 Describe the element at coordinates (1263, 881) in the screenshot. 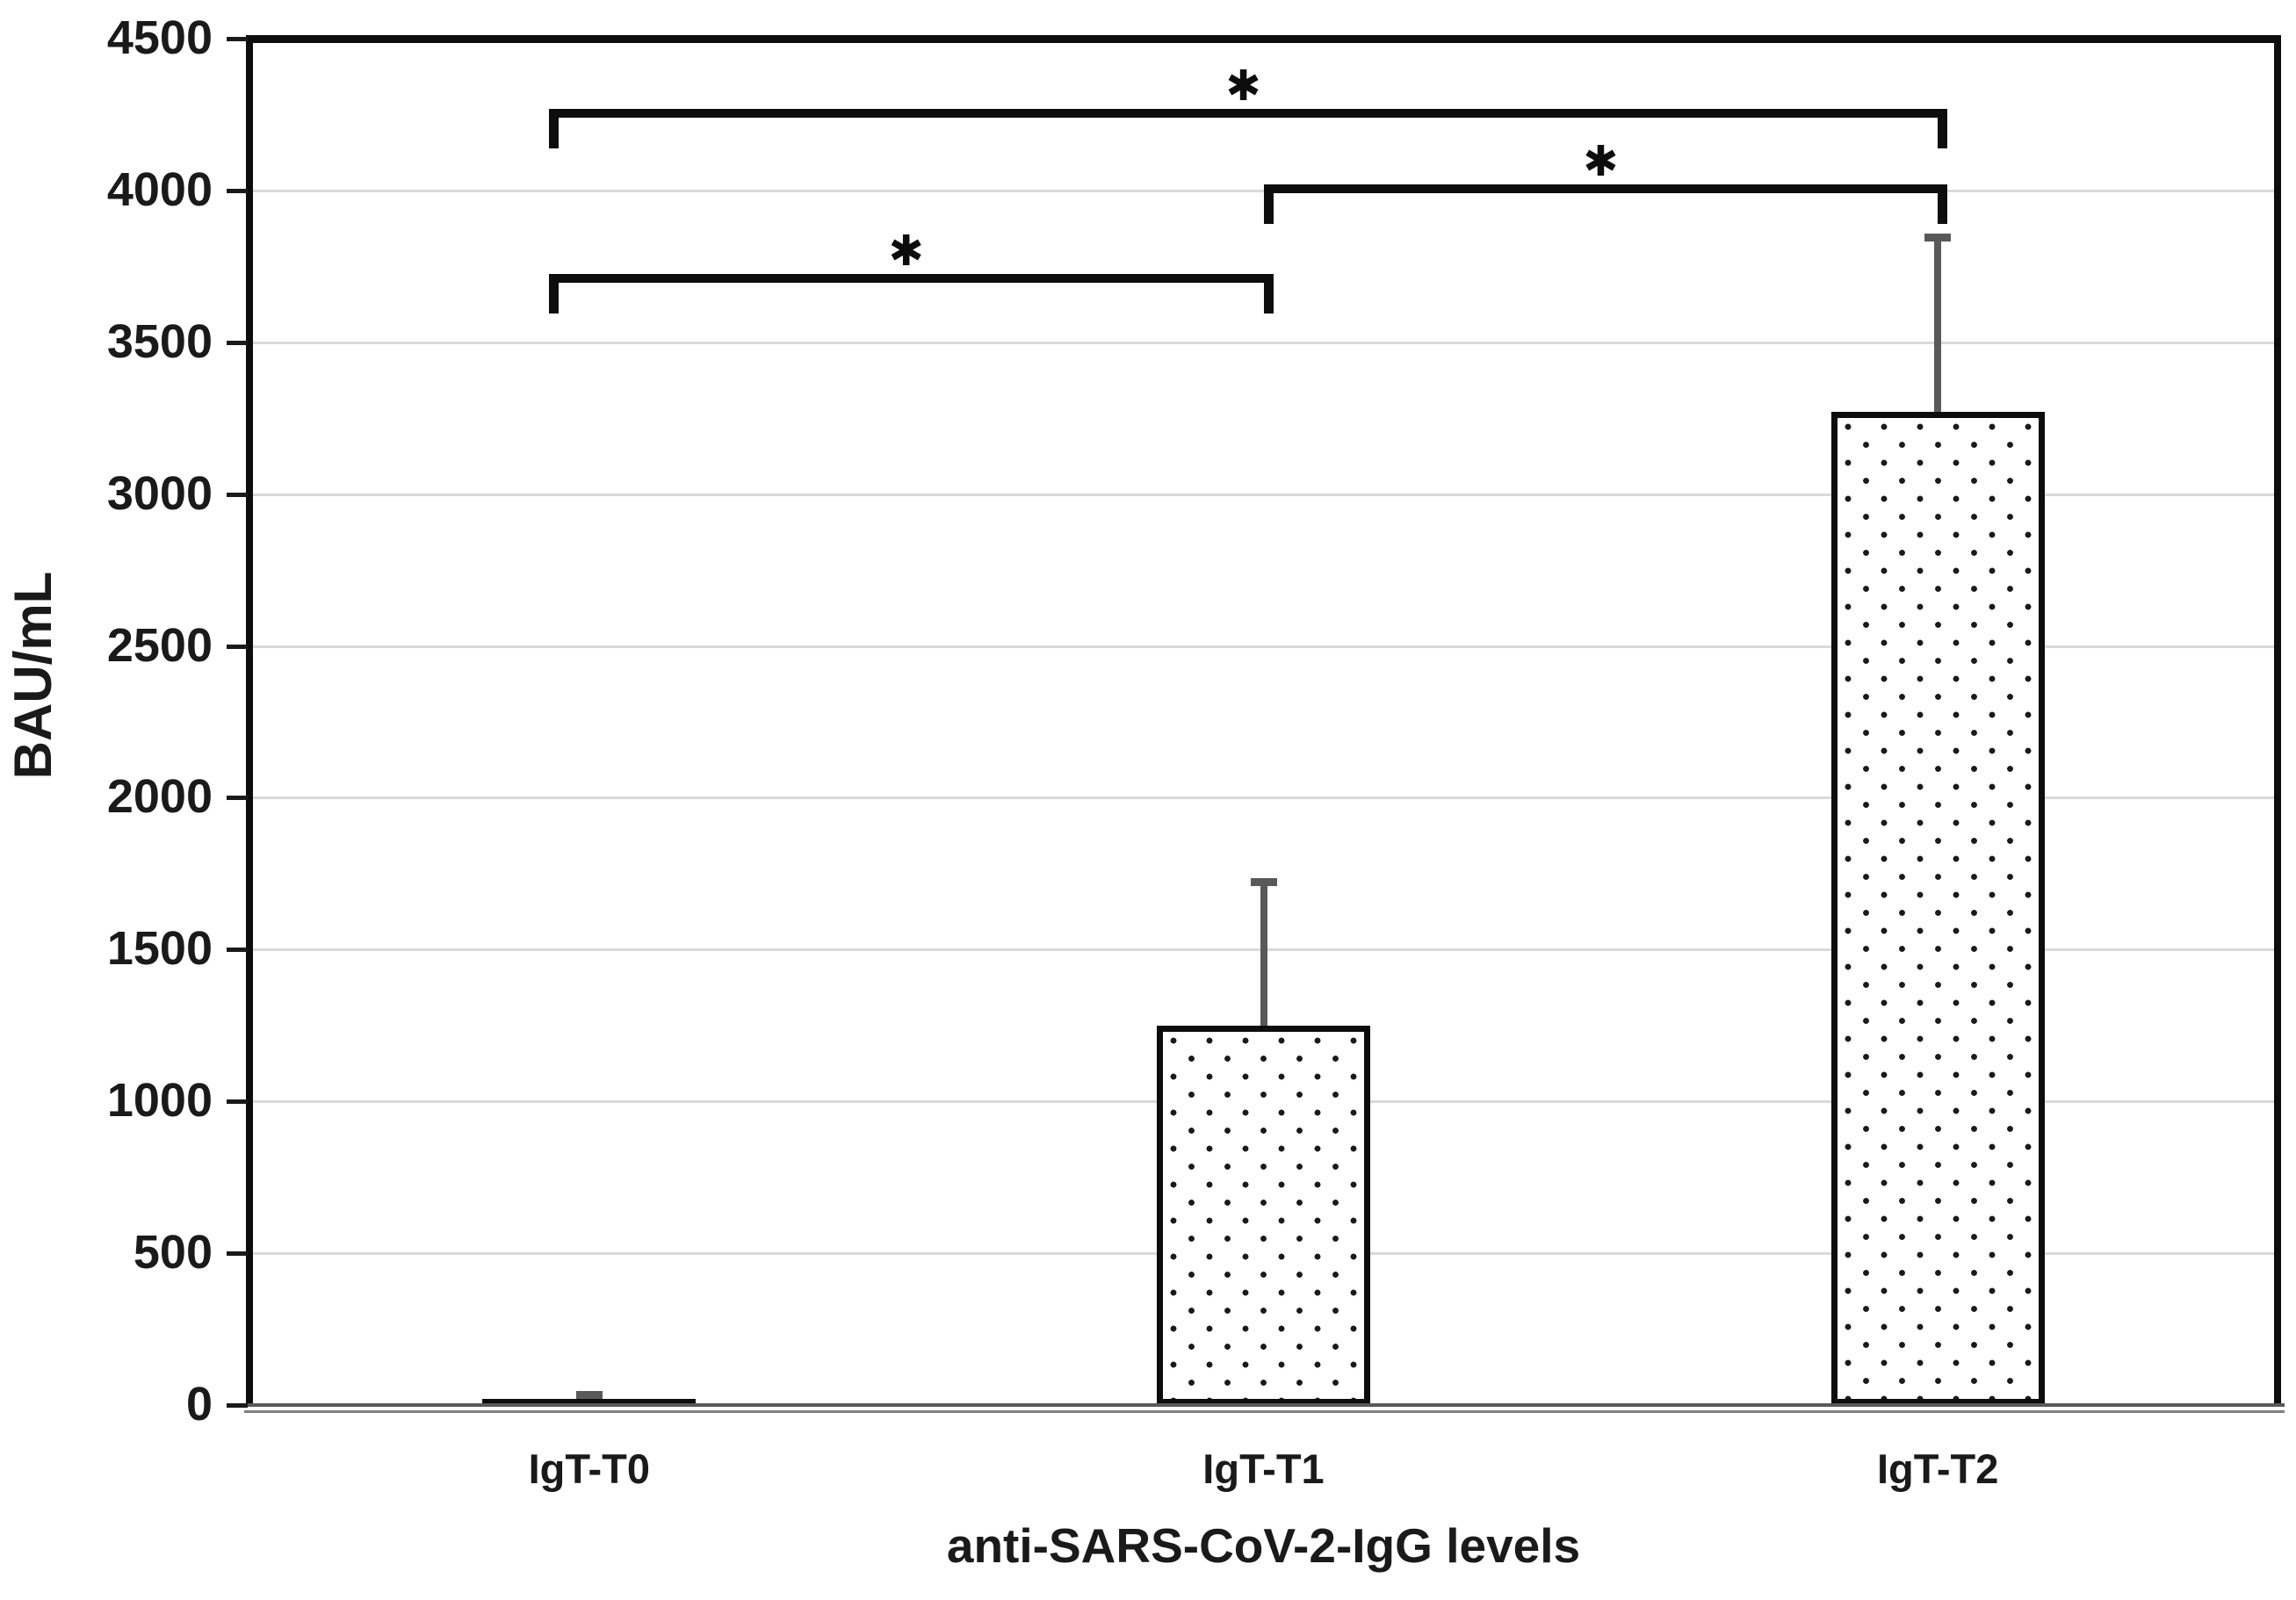

I see `error-bar-cap-IgT-T1` at that location.